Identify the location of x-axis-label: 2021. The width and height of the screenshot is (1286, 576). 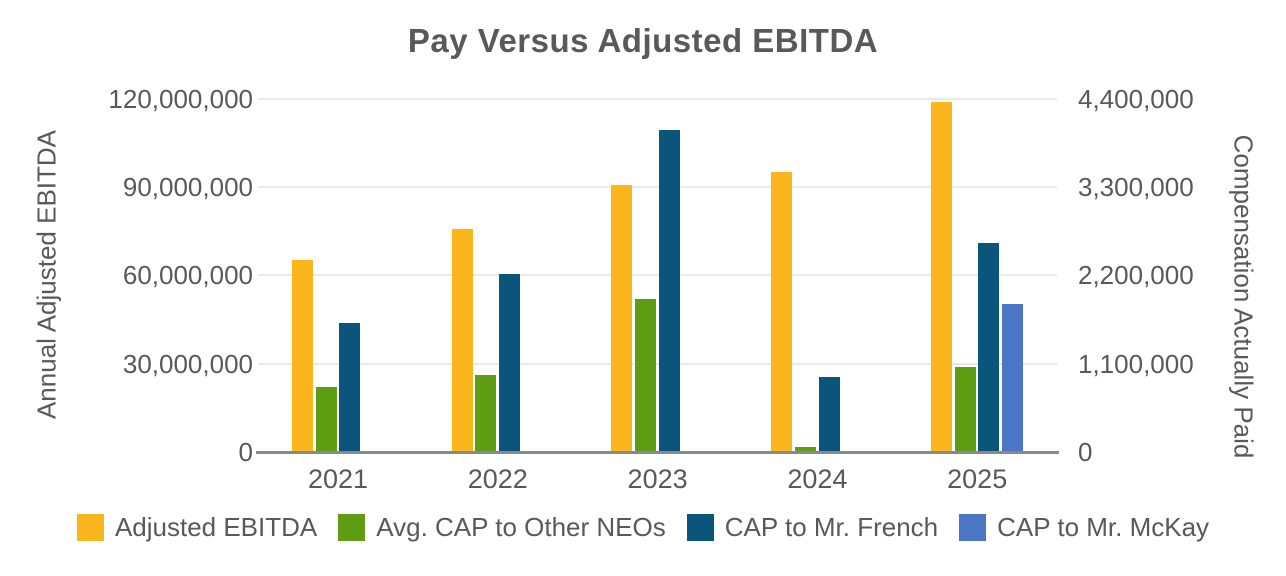
(338, 479).